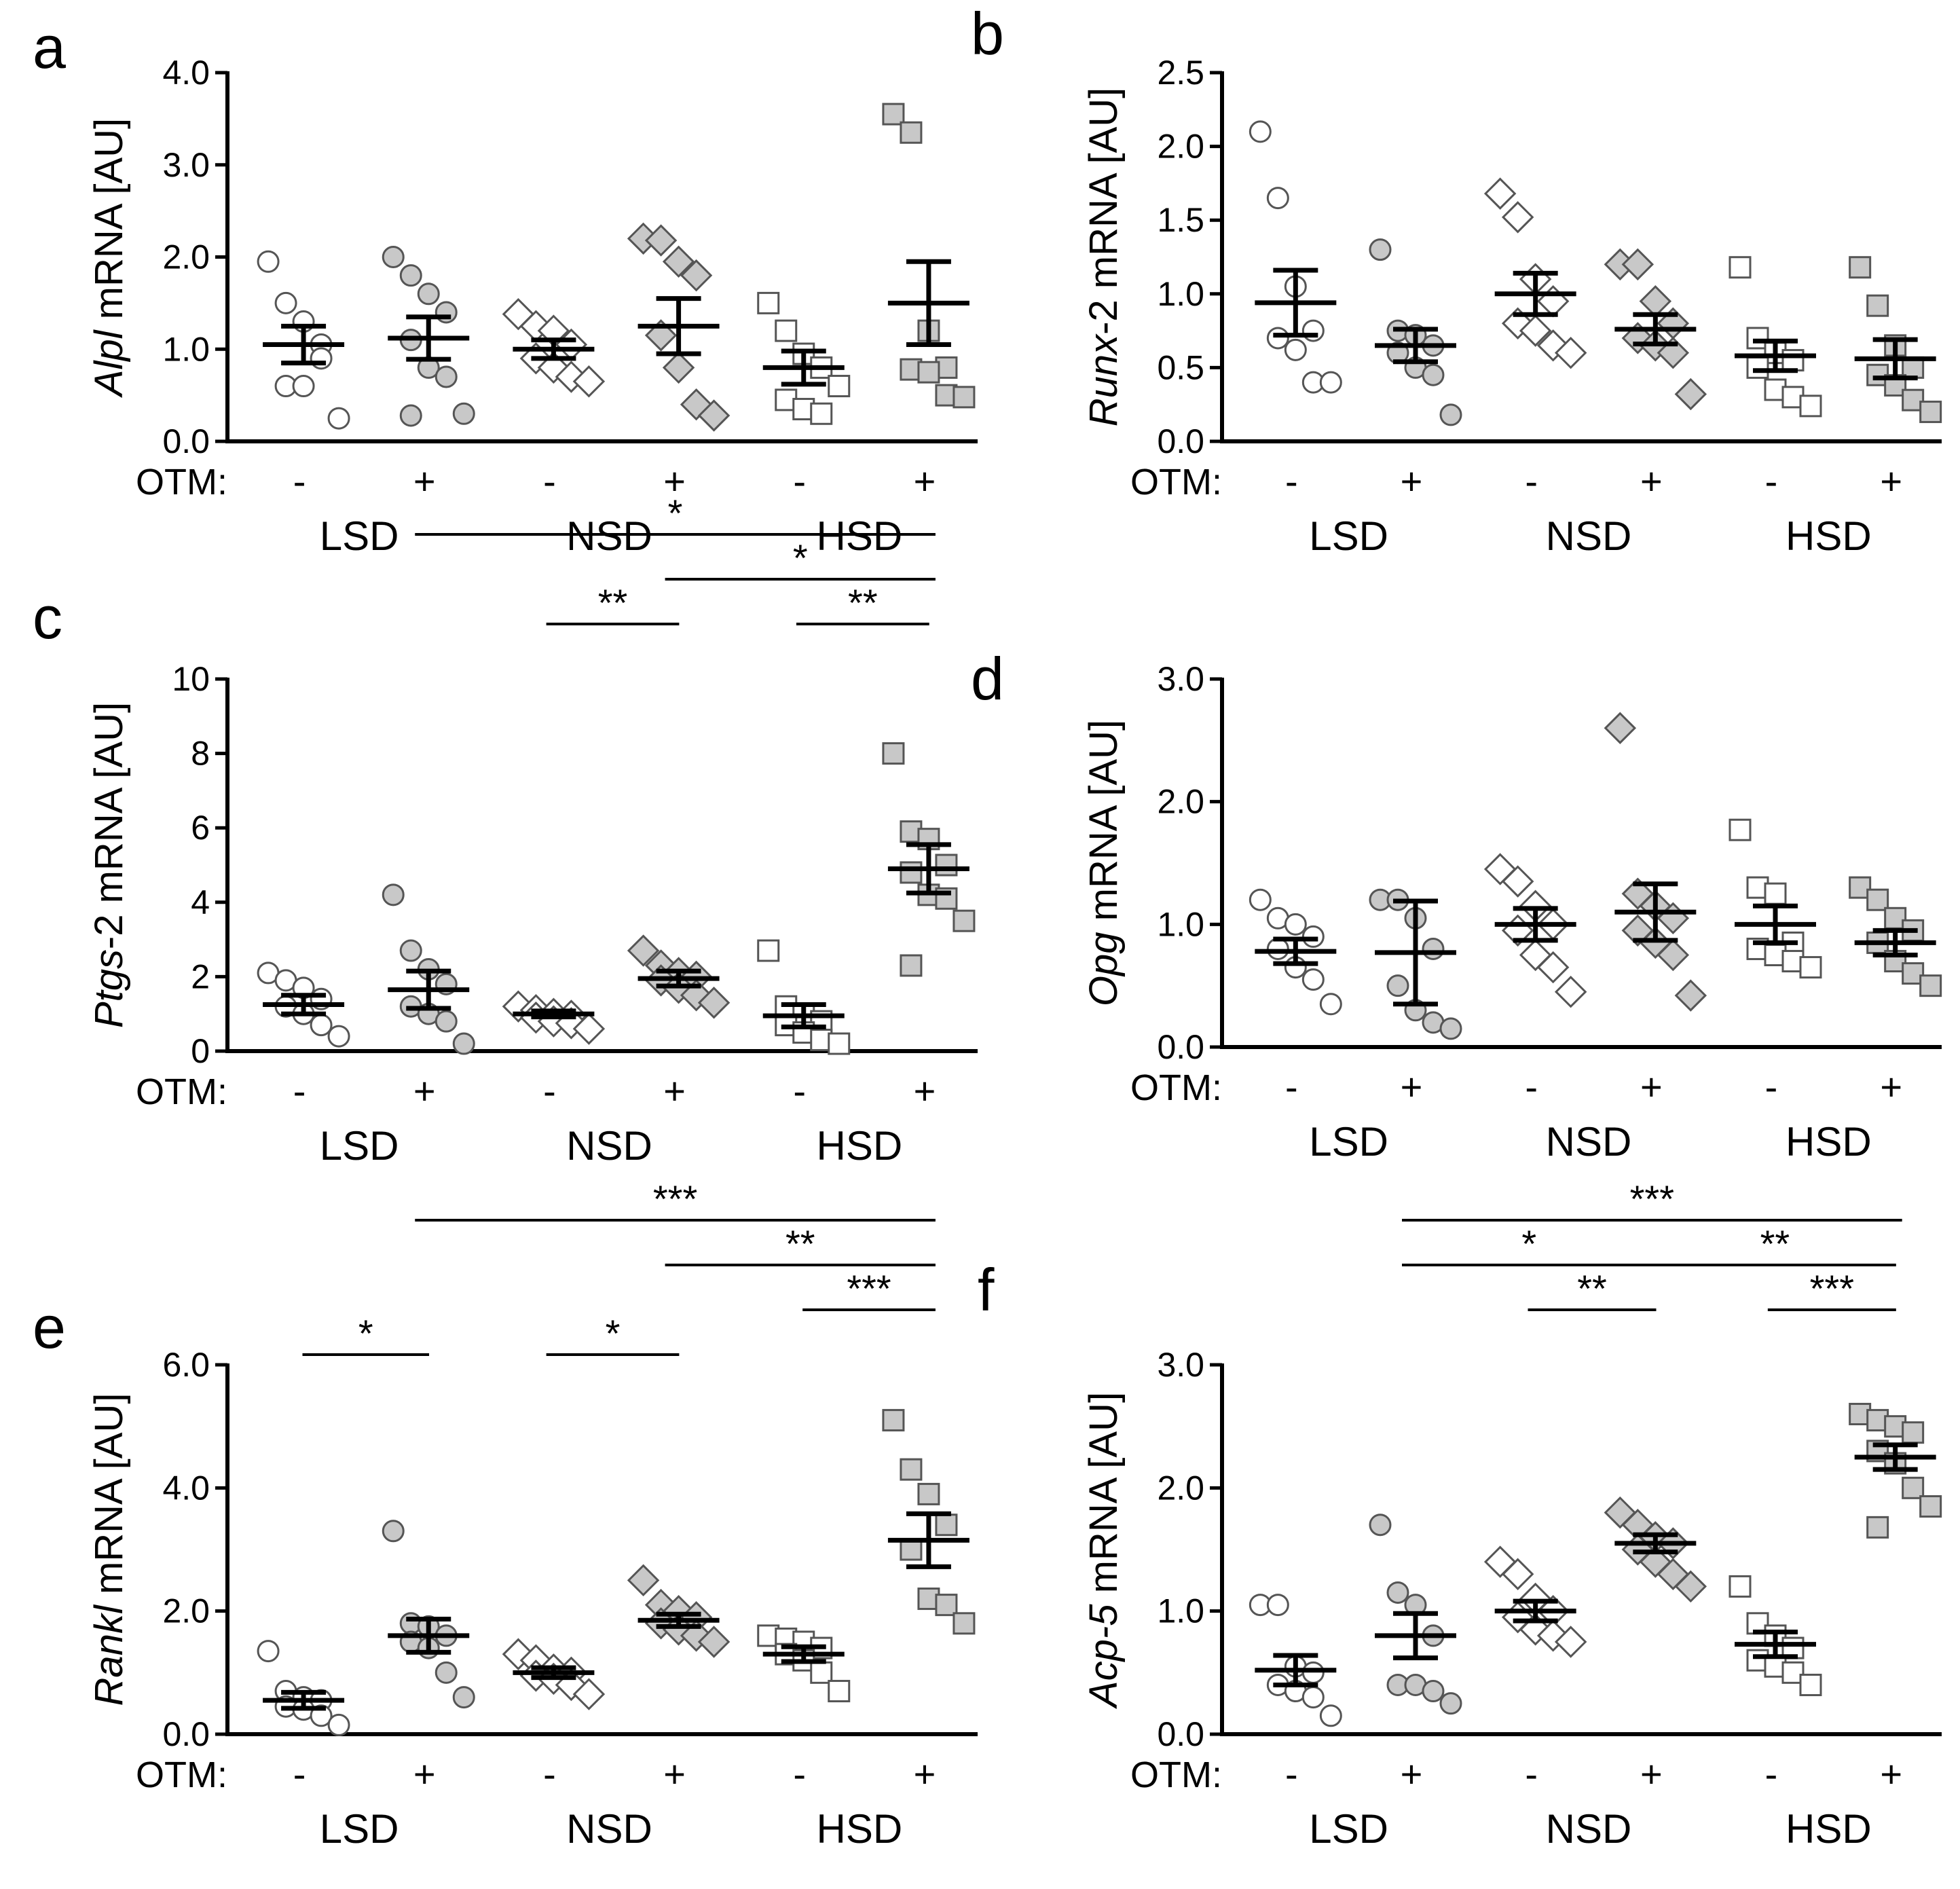 The width and height of the screenshot is (1960, 1889). Describe the element at coordinates (988, 678) in the screenshot. I see `panel-letter: d` at that location.